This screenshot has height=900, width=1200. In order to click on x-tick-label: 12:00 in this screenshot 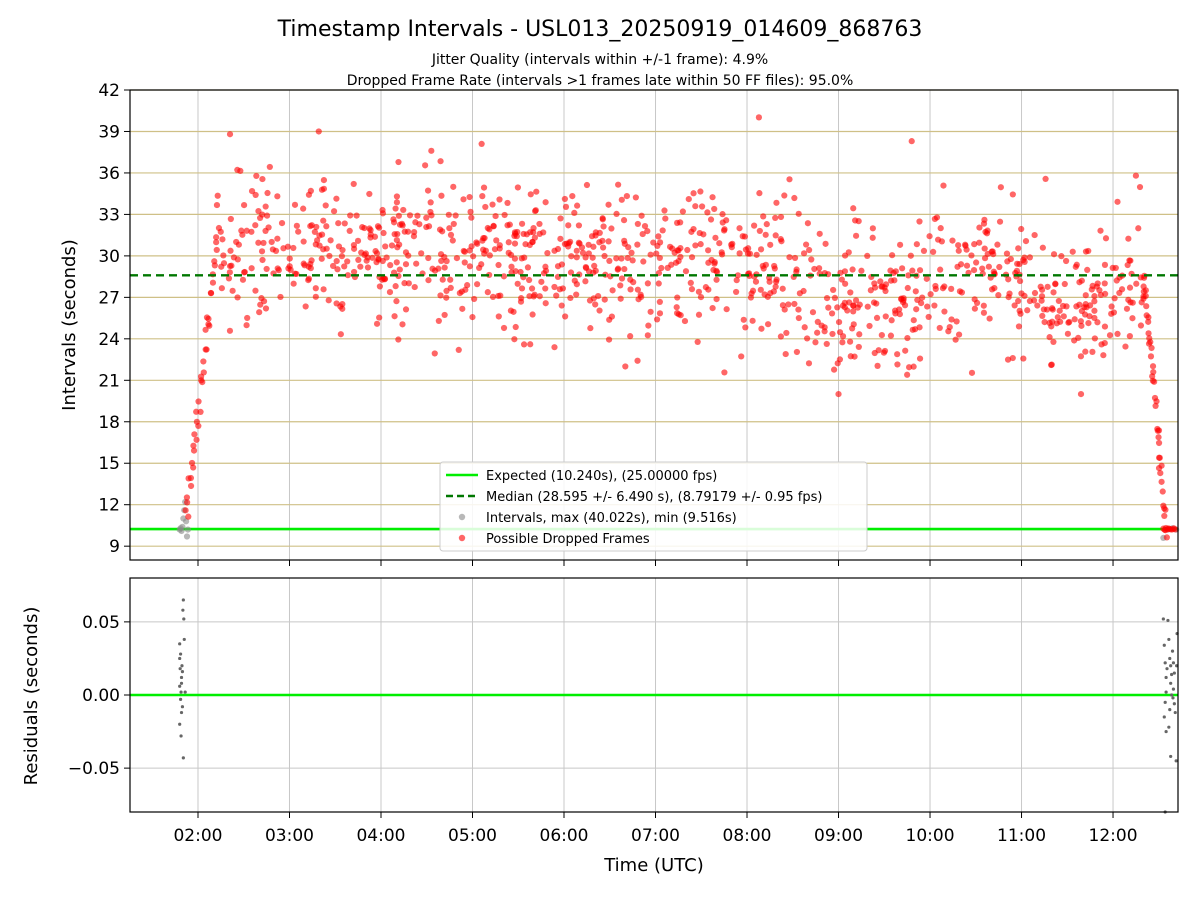, I will do `click(1113, 836)`.